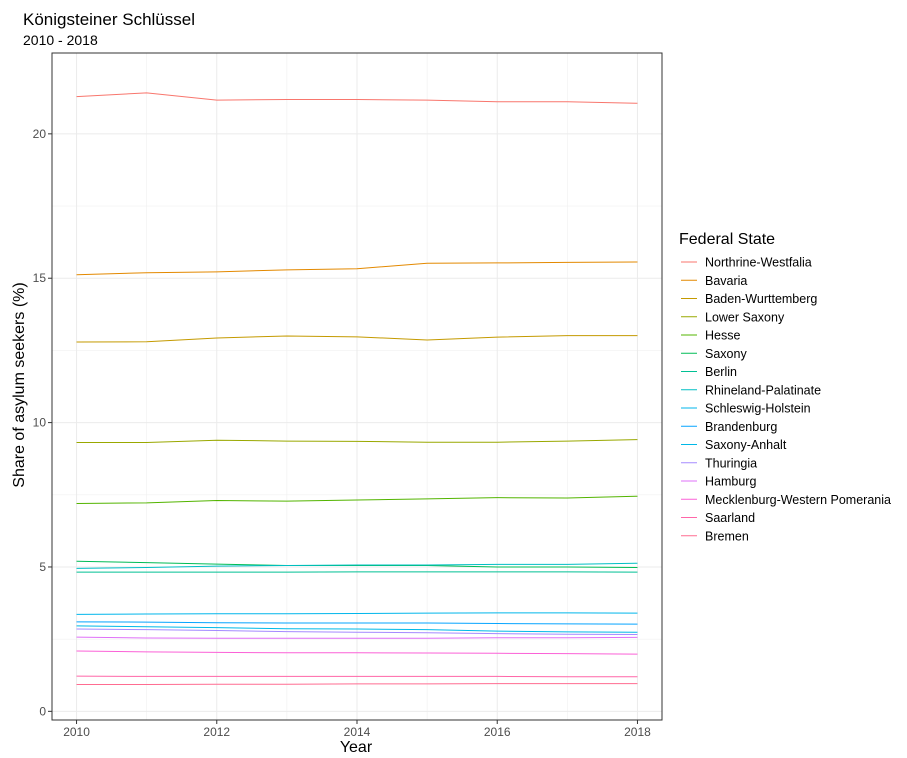 This screenshot has width=907, height=758. Describe the element at coordinates (726, 281) in the screenshot. I see `legend-label: Bavaria` at that location.